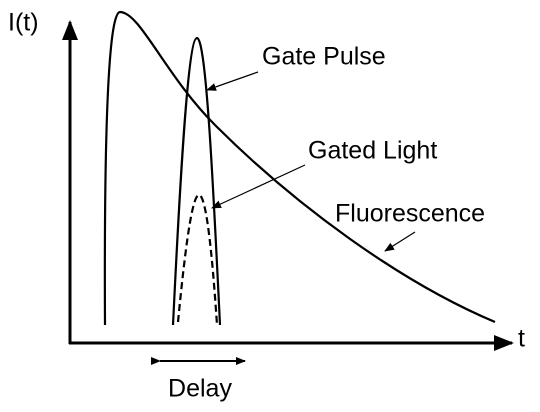 The height and width of the screenshot is (412, 540). What do you see at coordinates (197, 259) in the screenshot?
I see `gated-light-curve` at bounding box center [197, 259].